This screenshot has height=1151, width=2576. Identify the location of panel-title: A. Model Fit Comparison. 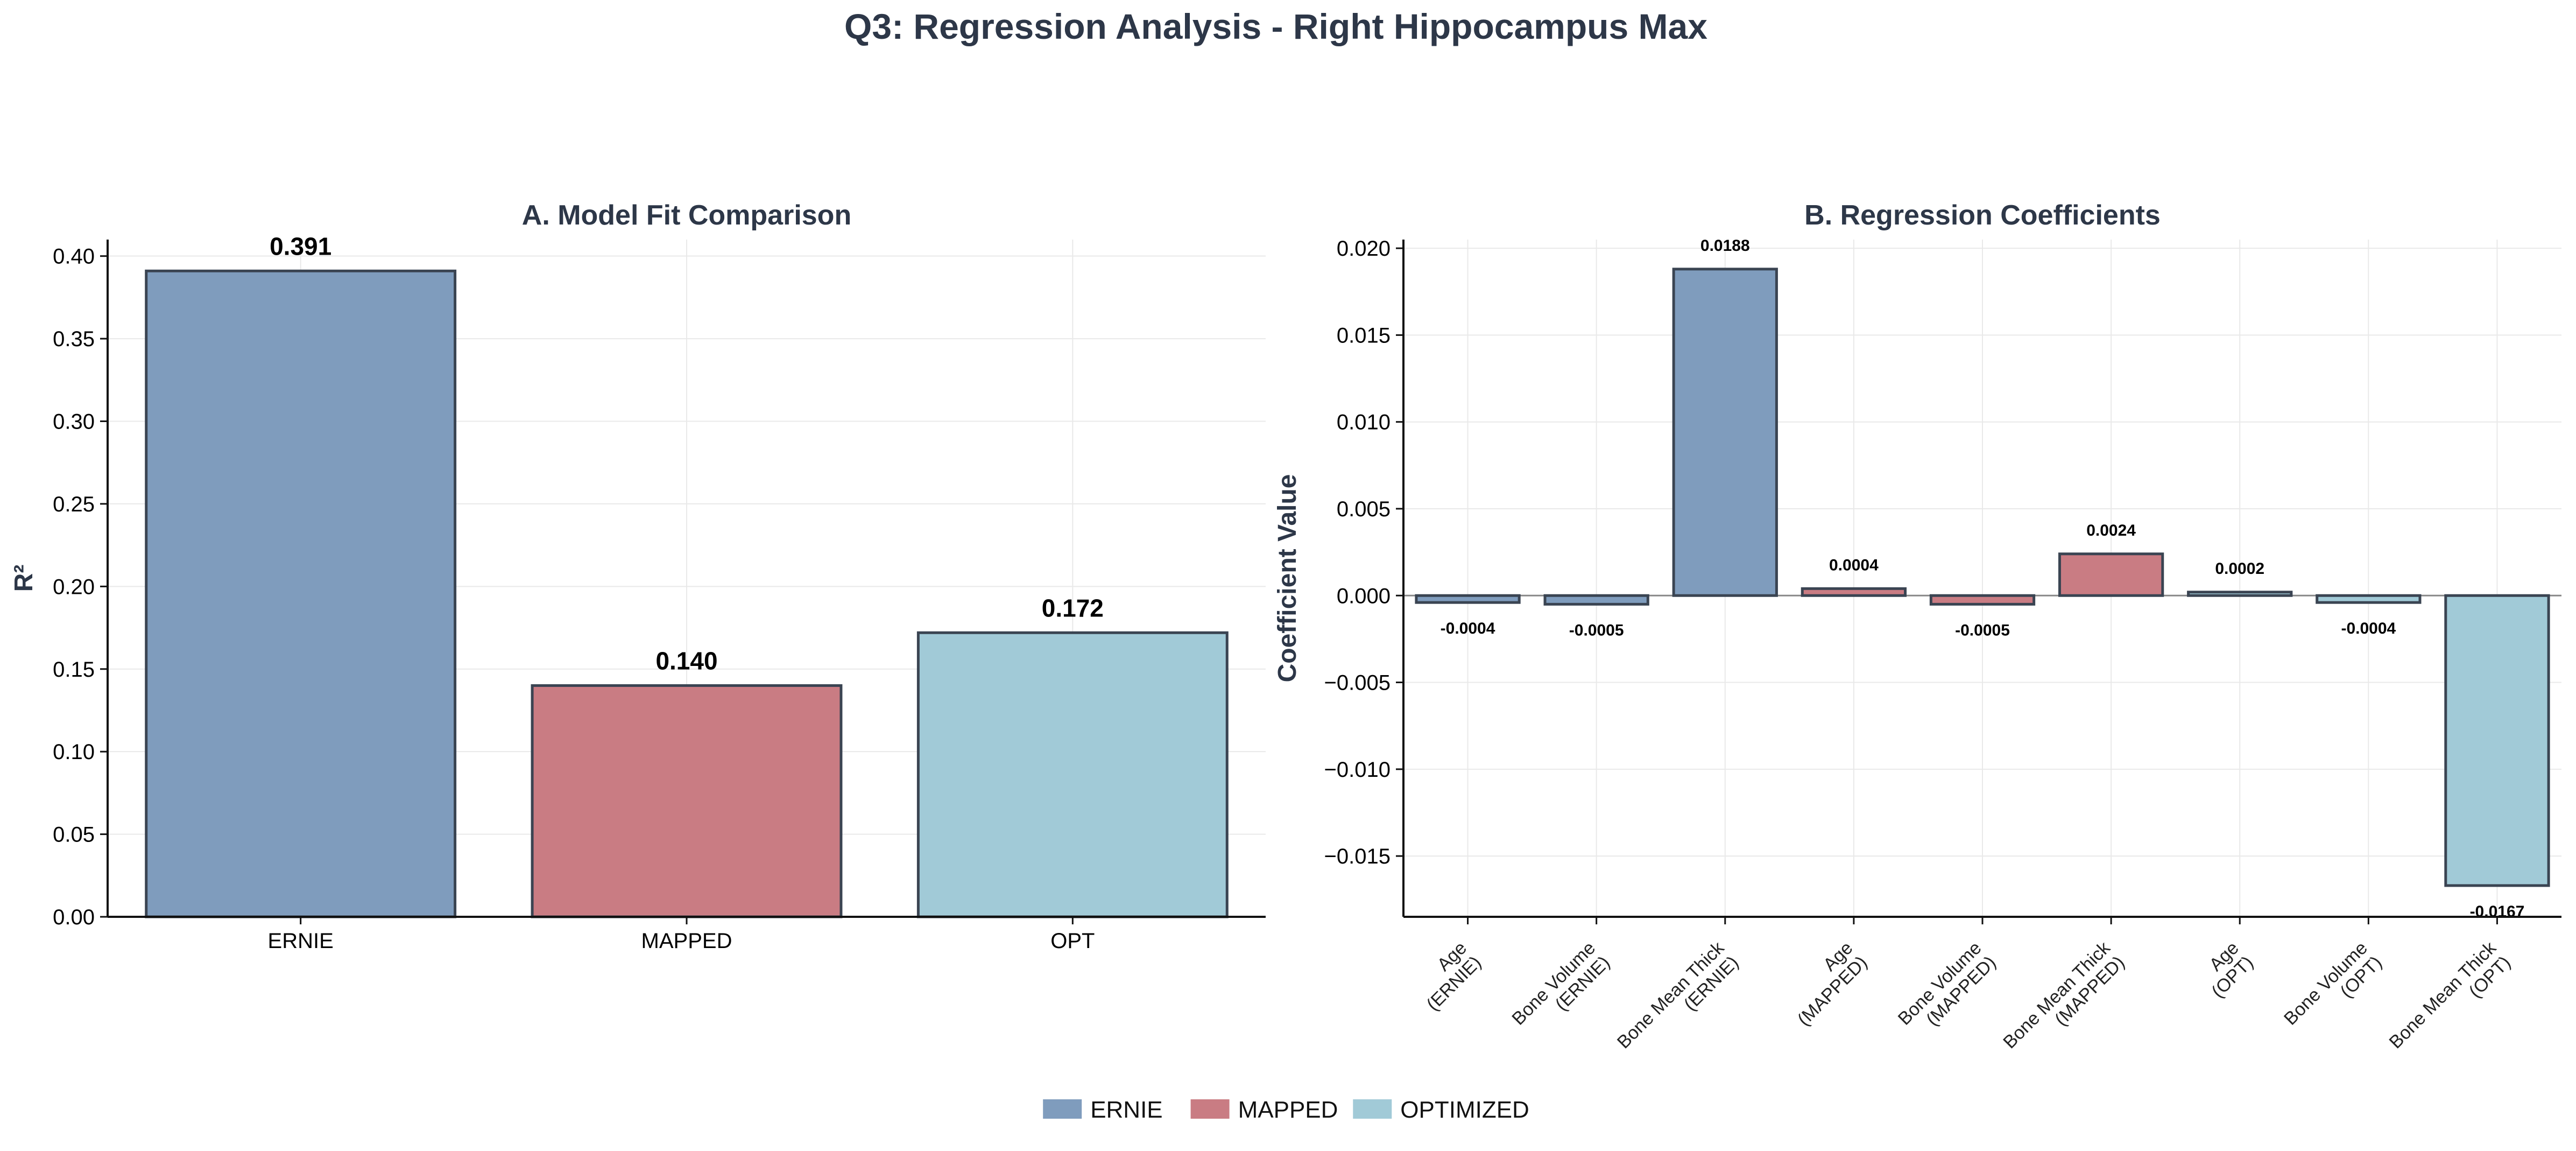
(686, 215).